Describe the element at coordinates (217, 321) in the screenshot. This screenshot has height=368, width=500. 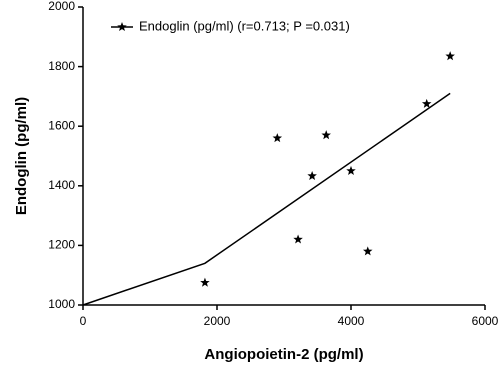
I see `x-tick-label: 2000` at that location.